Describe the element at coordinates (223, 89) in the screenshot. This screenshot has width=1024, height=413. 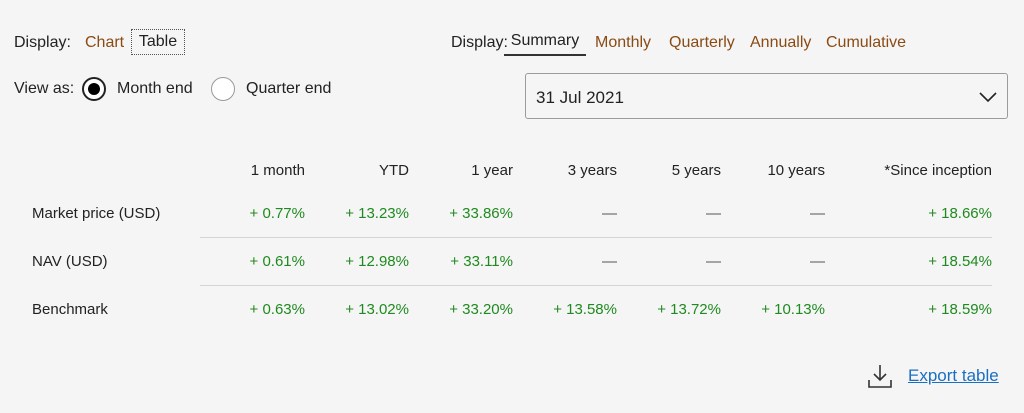
I see `quarter-end-radio` at that location.